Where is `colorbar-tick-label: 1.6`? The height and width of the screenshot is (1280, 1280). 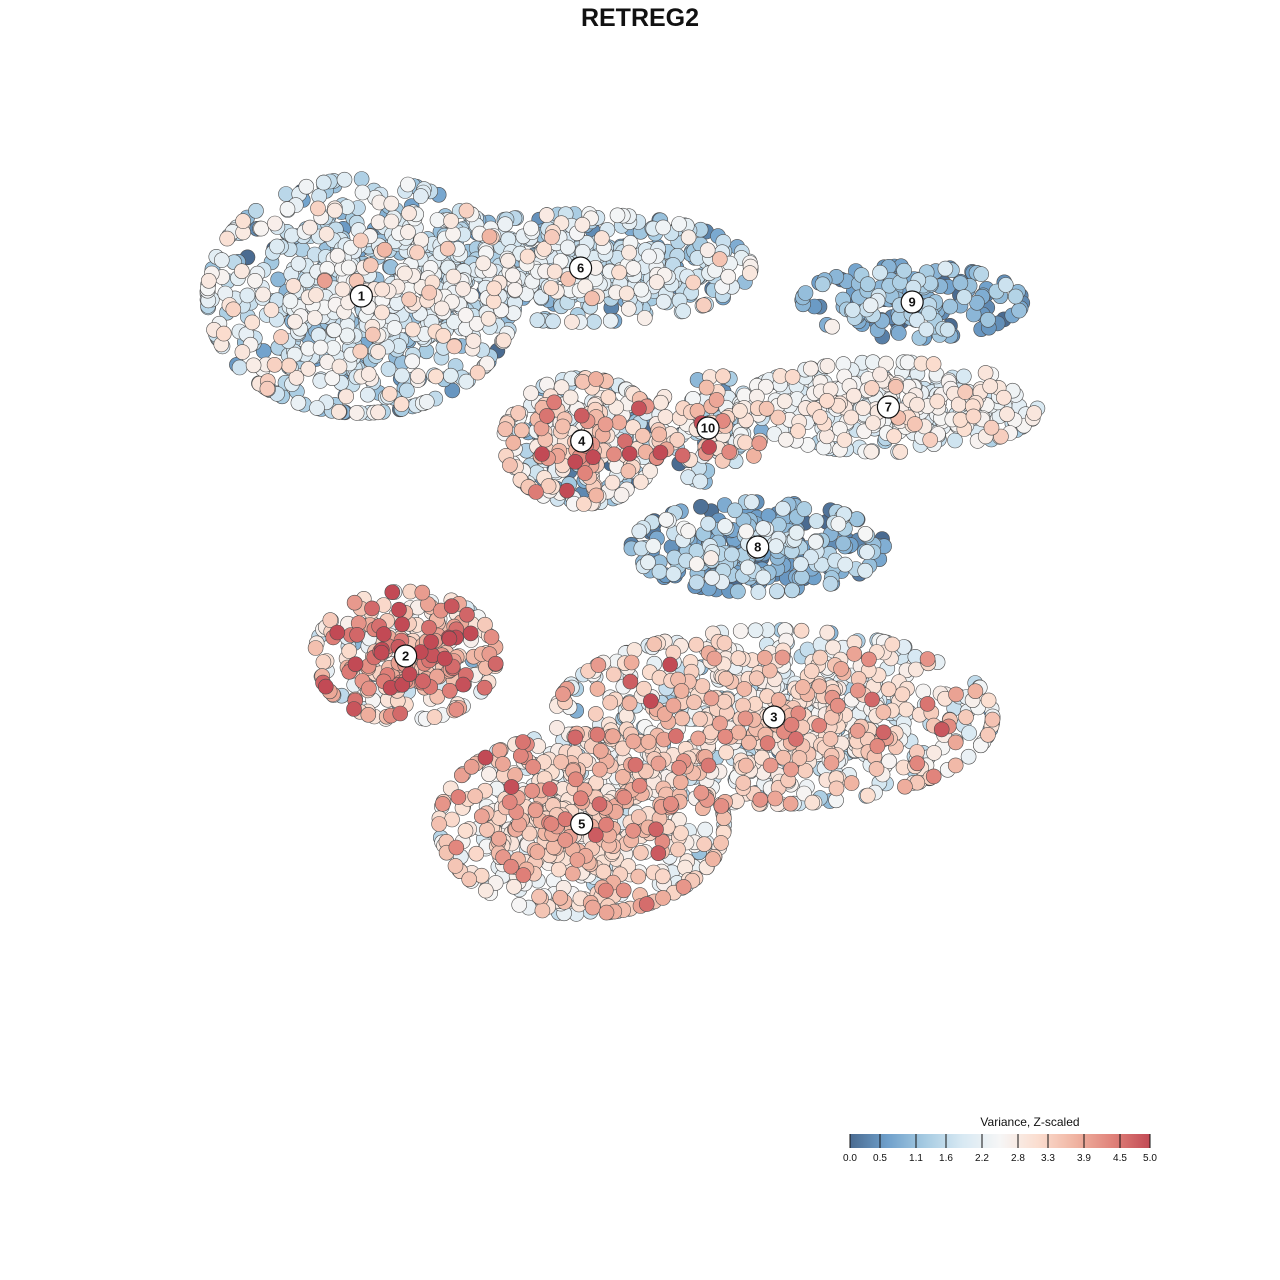 colorbar-tick-label: 1.6 is located at coordinates (946, 1158).